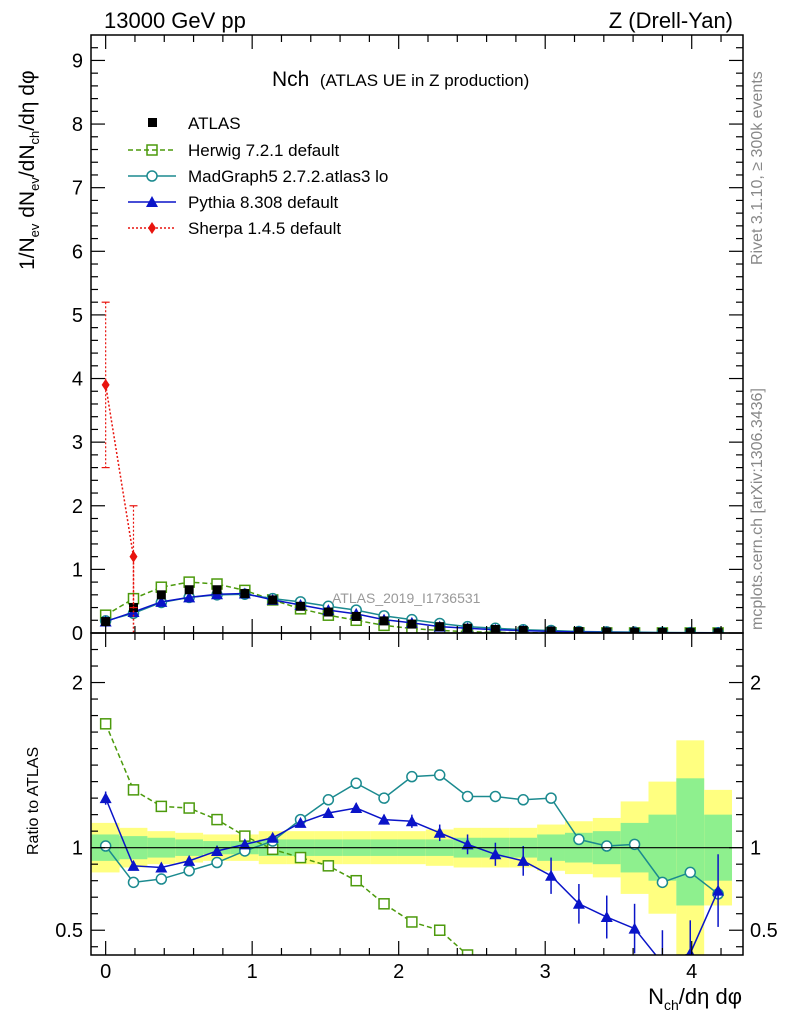  I want to click on legend-marker-sherpa, so click(152, 228).